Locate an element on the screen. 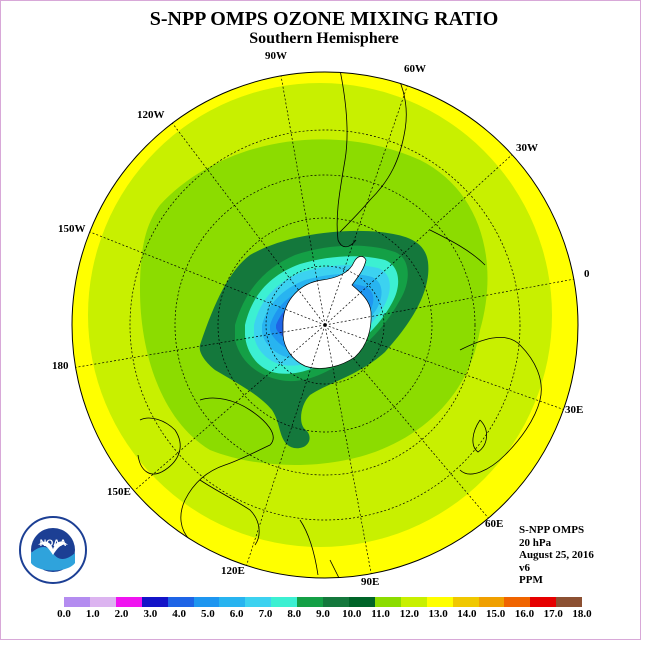  south-pole-marker is located at coordinates (325, 325).